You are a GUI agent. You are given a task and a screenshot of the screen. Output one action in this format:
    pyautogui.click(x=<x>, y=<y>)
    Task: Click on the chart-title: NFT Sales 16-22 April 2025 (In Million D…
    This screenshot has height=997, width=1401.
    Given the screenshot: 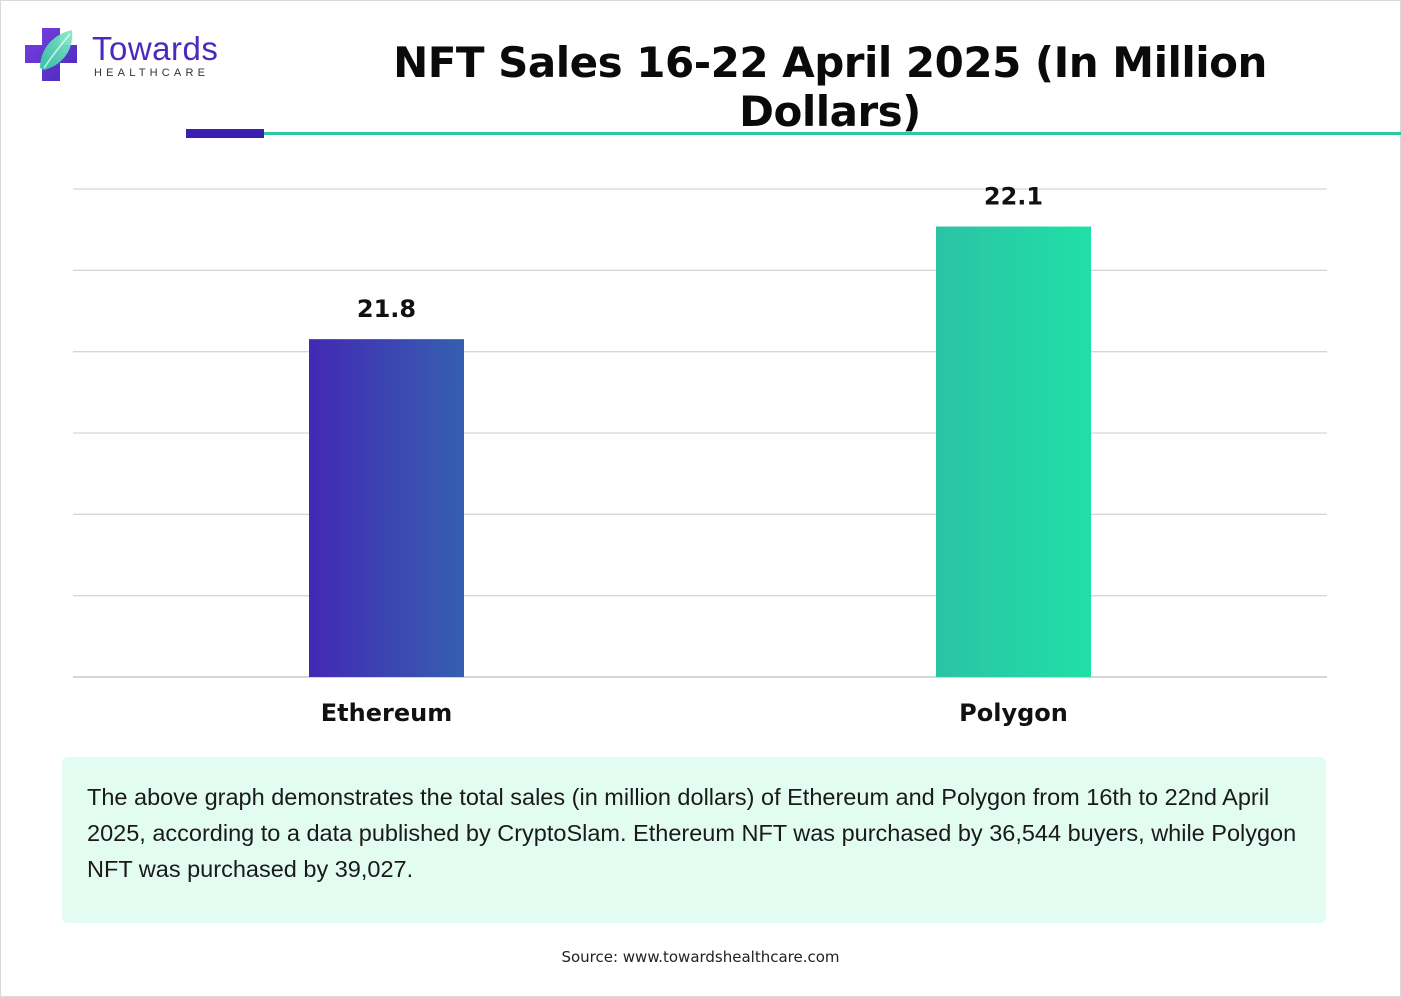 What is the action you would take?
    pyautogui.click(x=830, y=87)
    